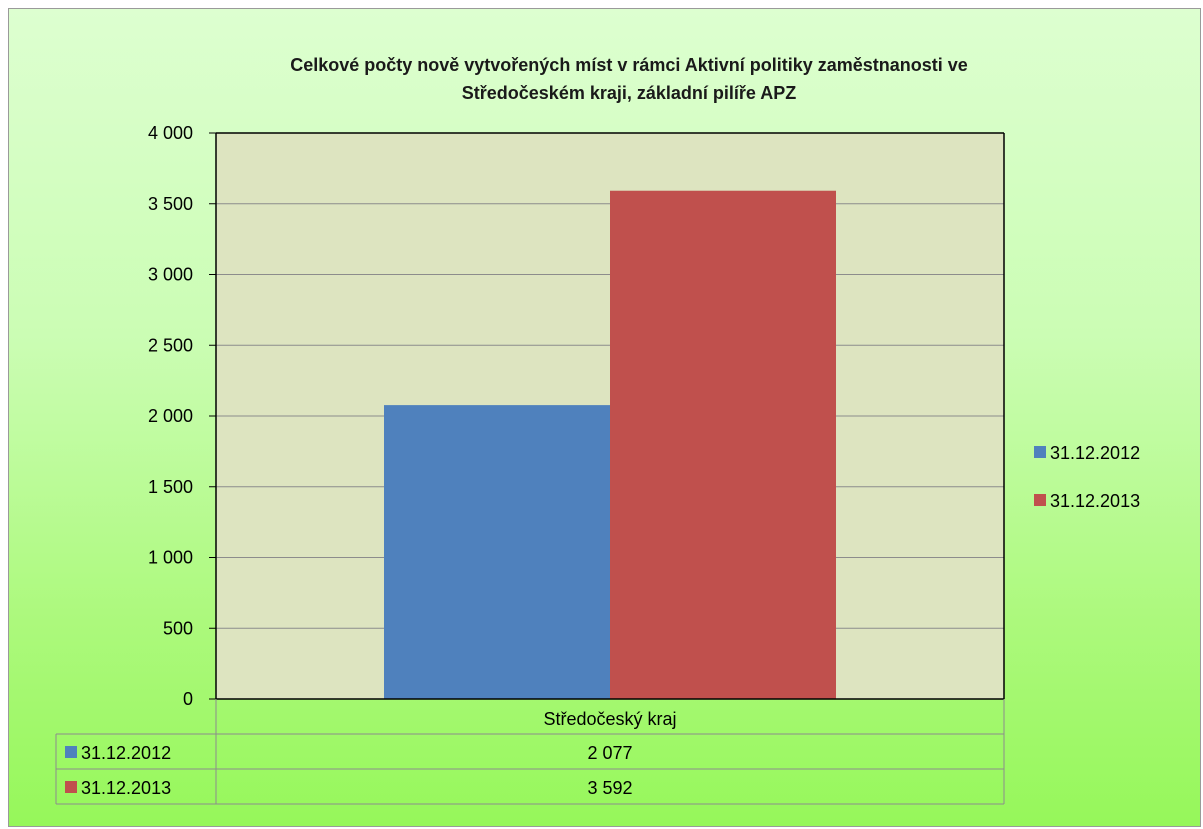 The width and height of the screenshot is (1203, 829). I want to click on y-tick-label: 500, so click(178, 628).